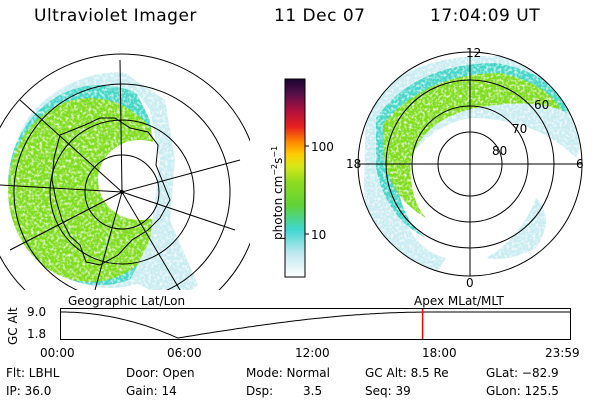  I want to click on instrument-title: Ultraviolet Imager, so click(115, 16).